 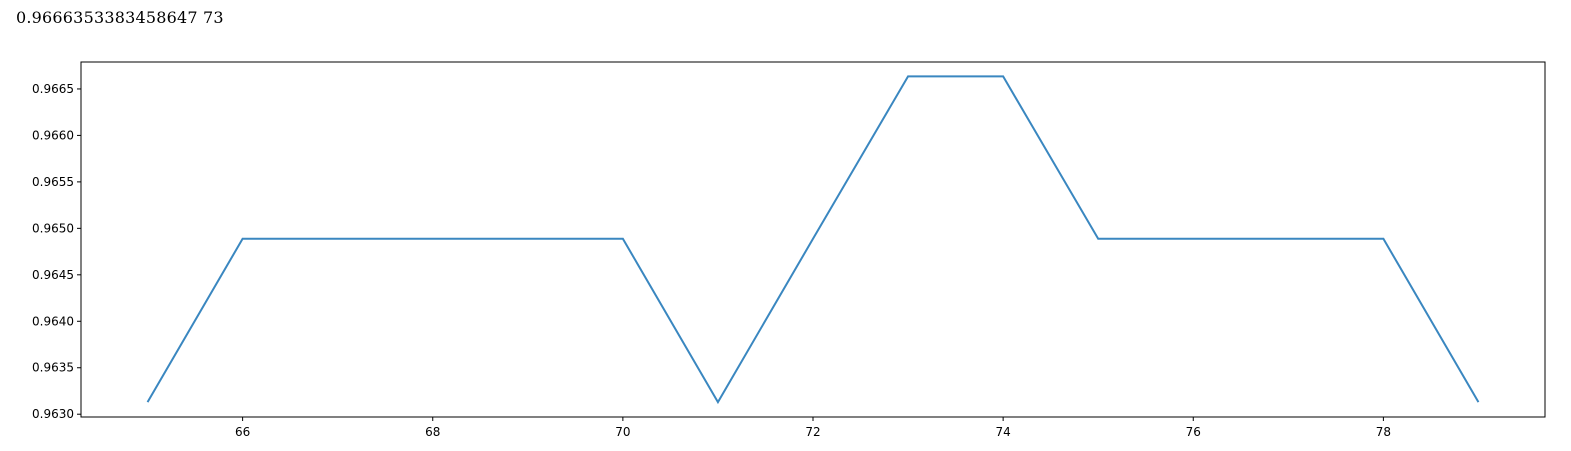 I want to click on y-tick-label: 0.9655, so click(x=53, y=182).